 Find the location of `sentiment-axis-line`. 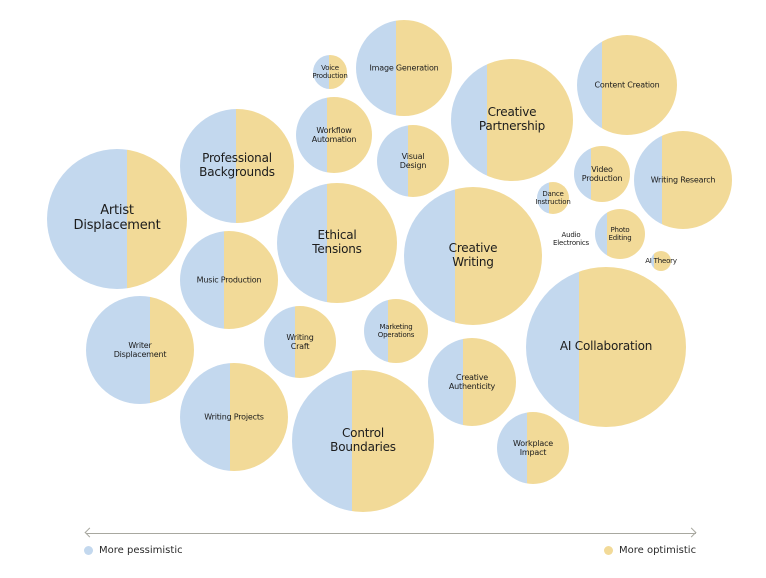

sentiment-axis-line is located at coordinates (391, 533).